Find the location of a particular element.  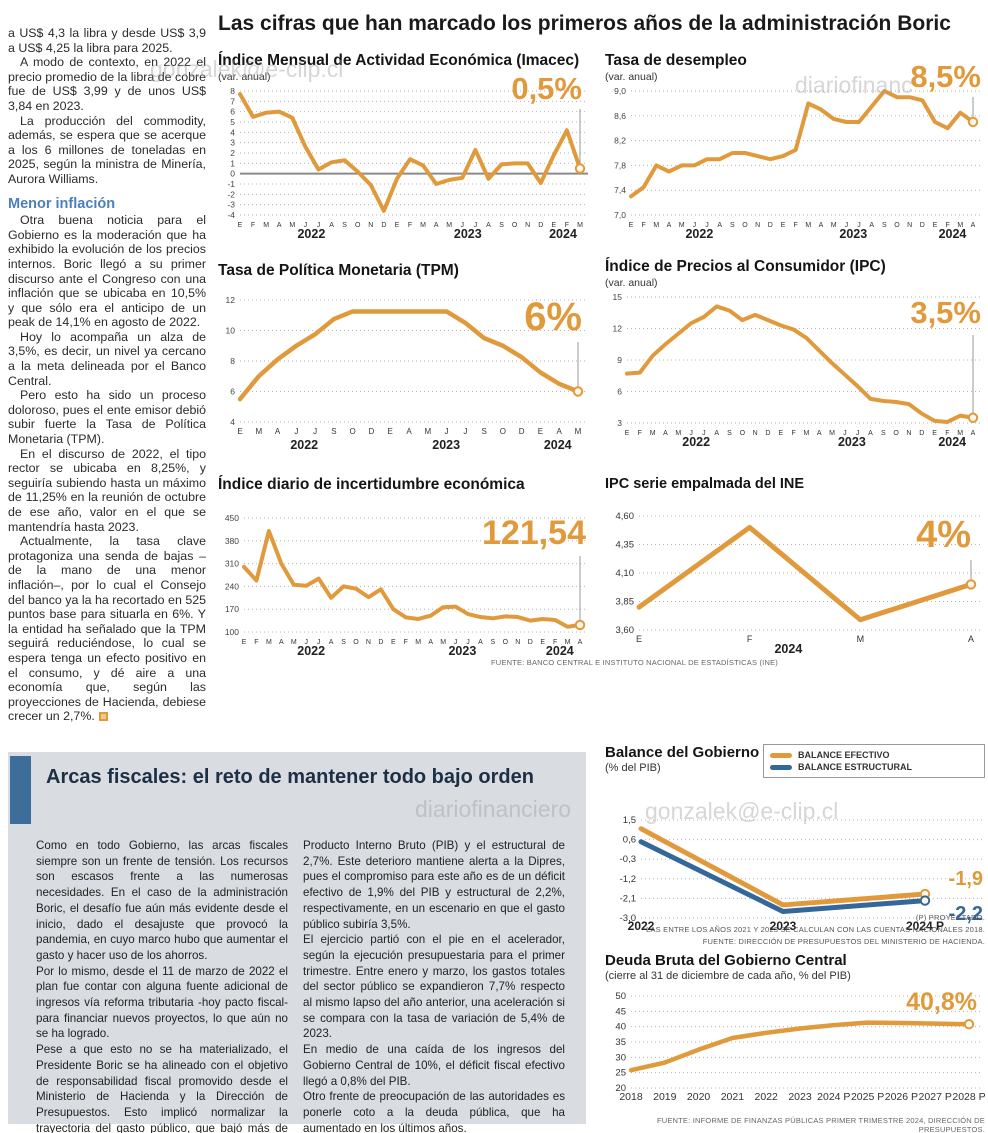

svg-text: 2 is located at coordinates (232, 153).